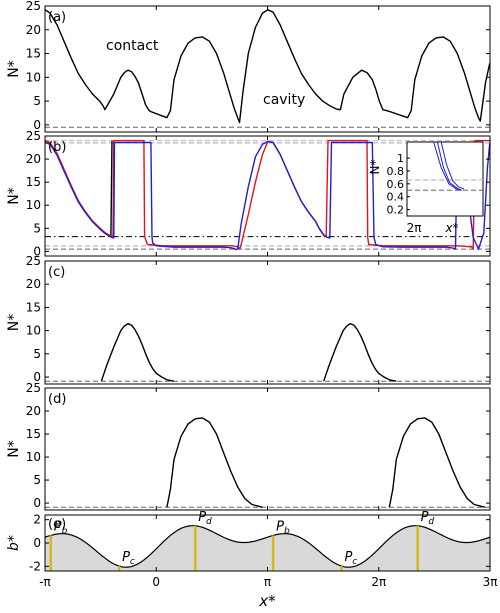  I want to click on marker-label: Pb, so click(283, 527).